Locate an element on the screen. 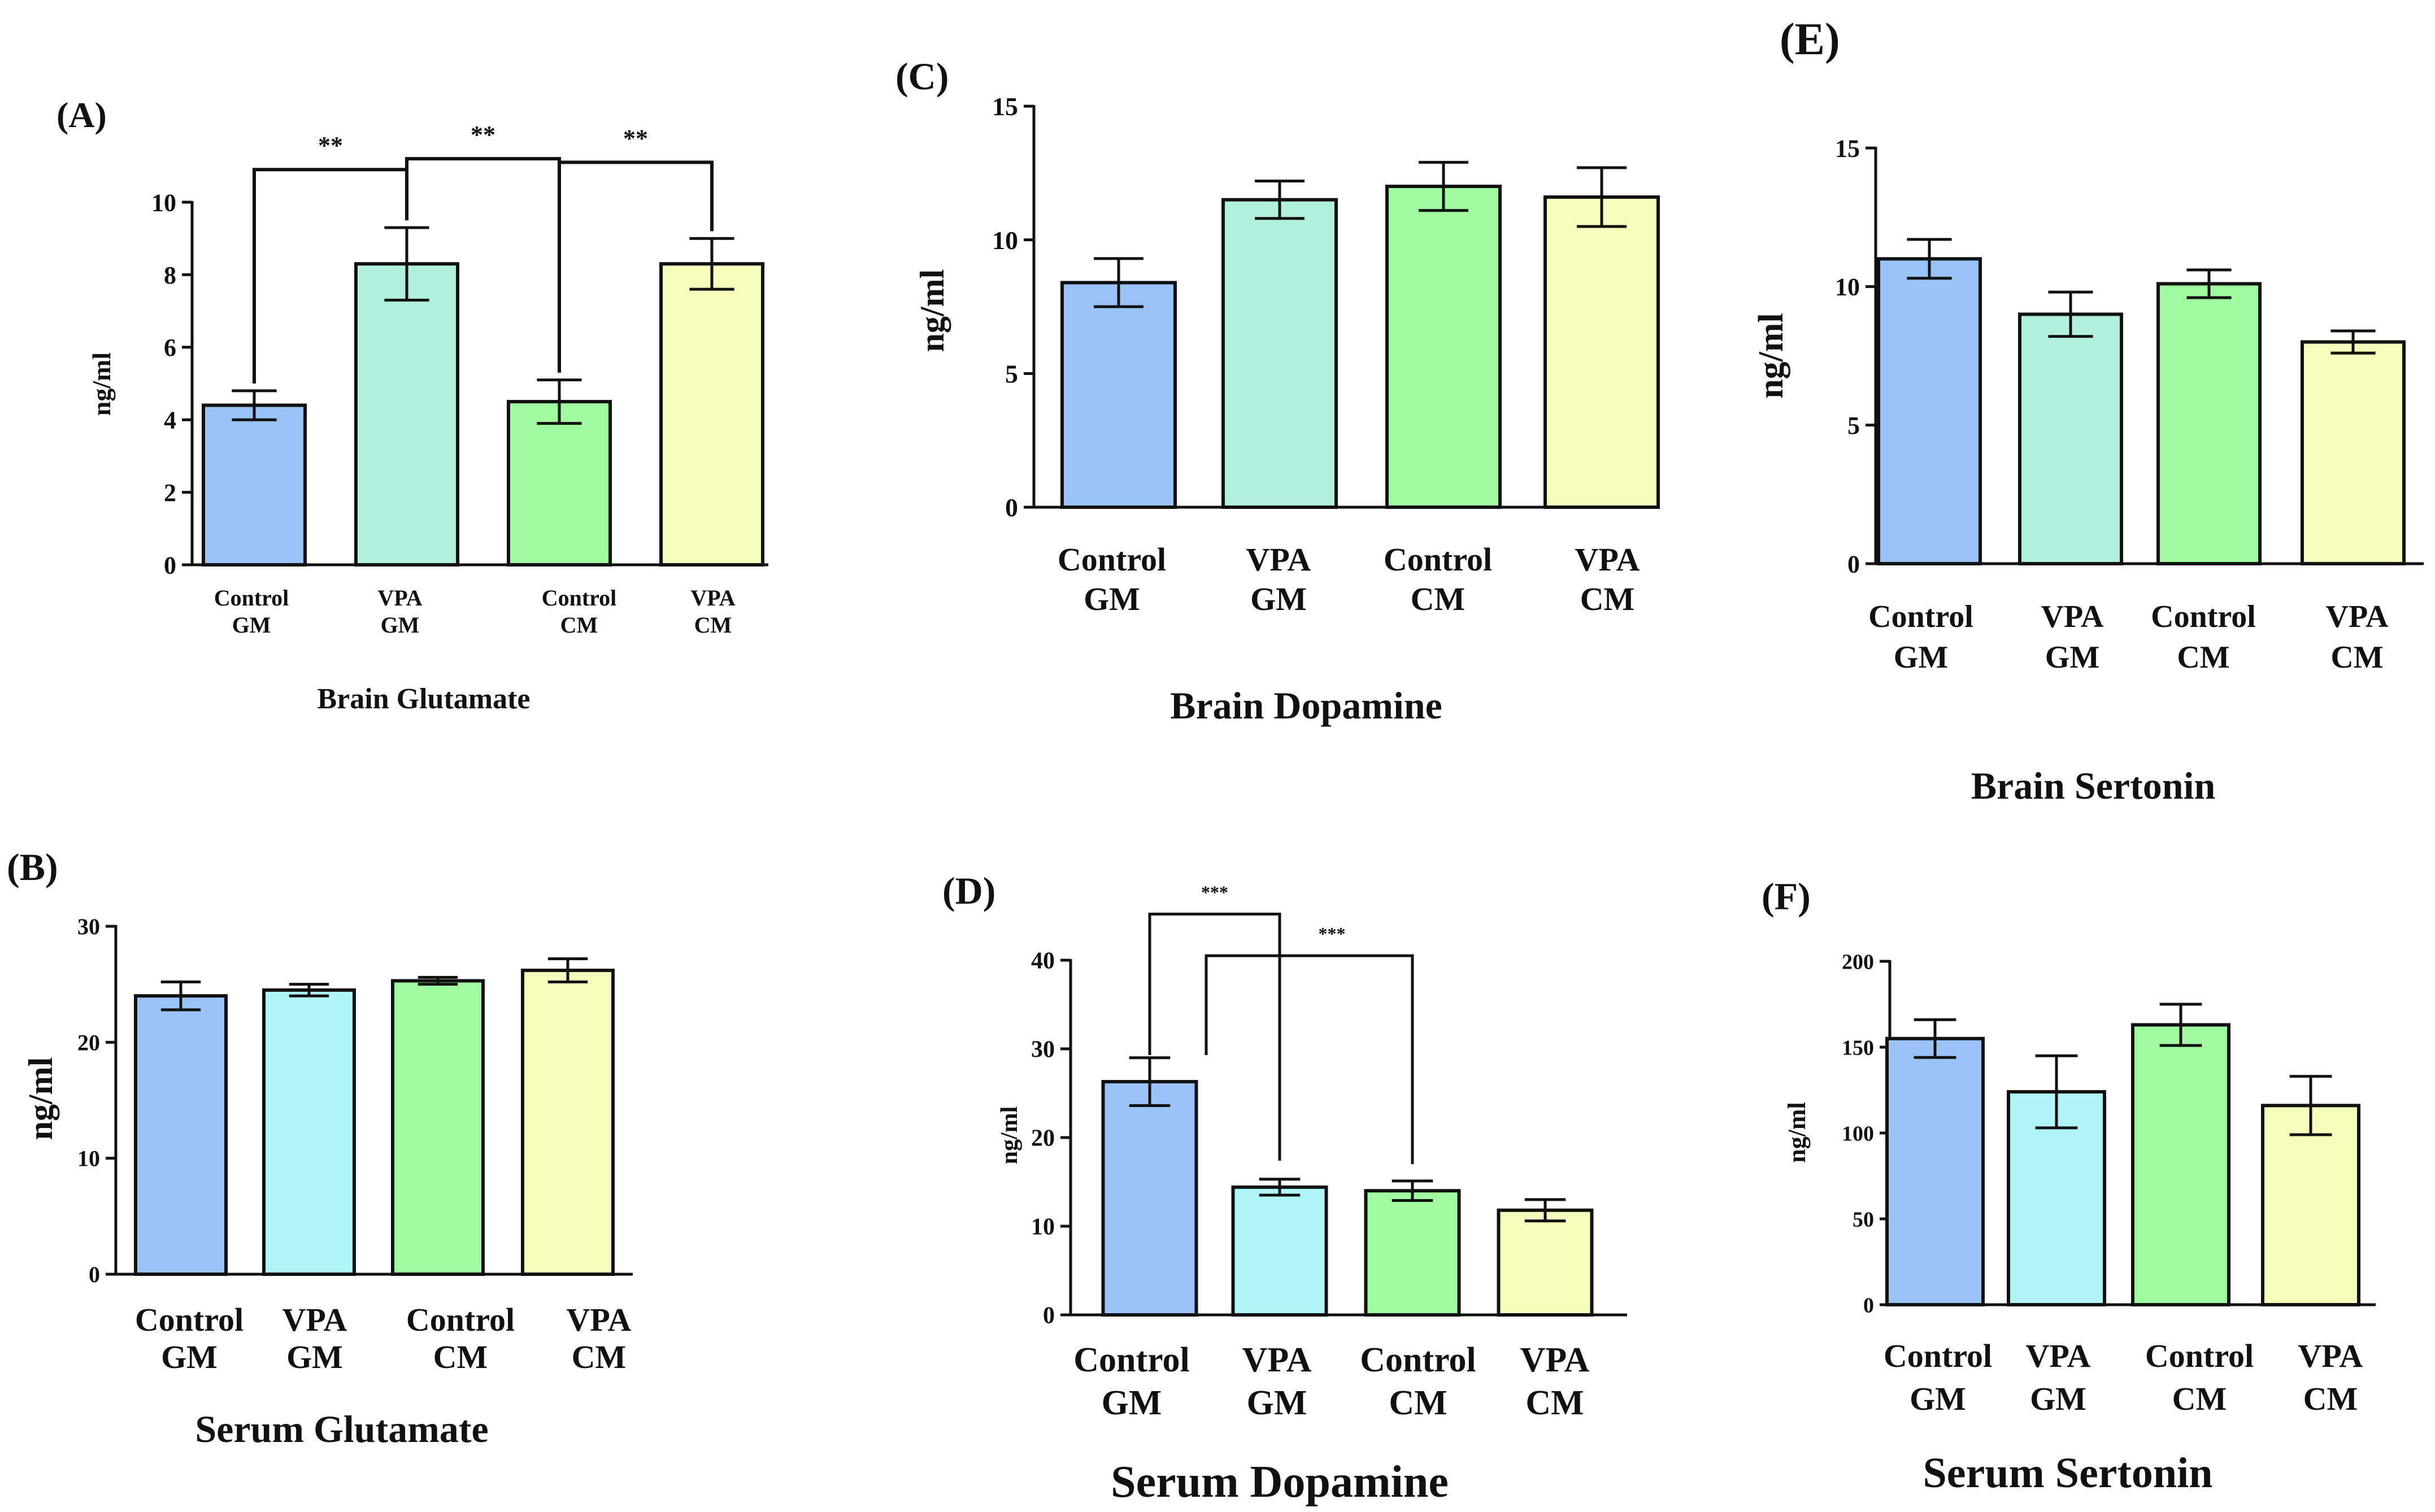 The width and height of the screenshot is (2435, 1512). y-tick-label: 6 is located at coordinates (170, 347).